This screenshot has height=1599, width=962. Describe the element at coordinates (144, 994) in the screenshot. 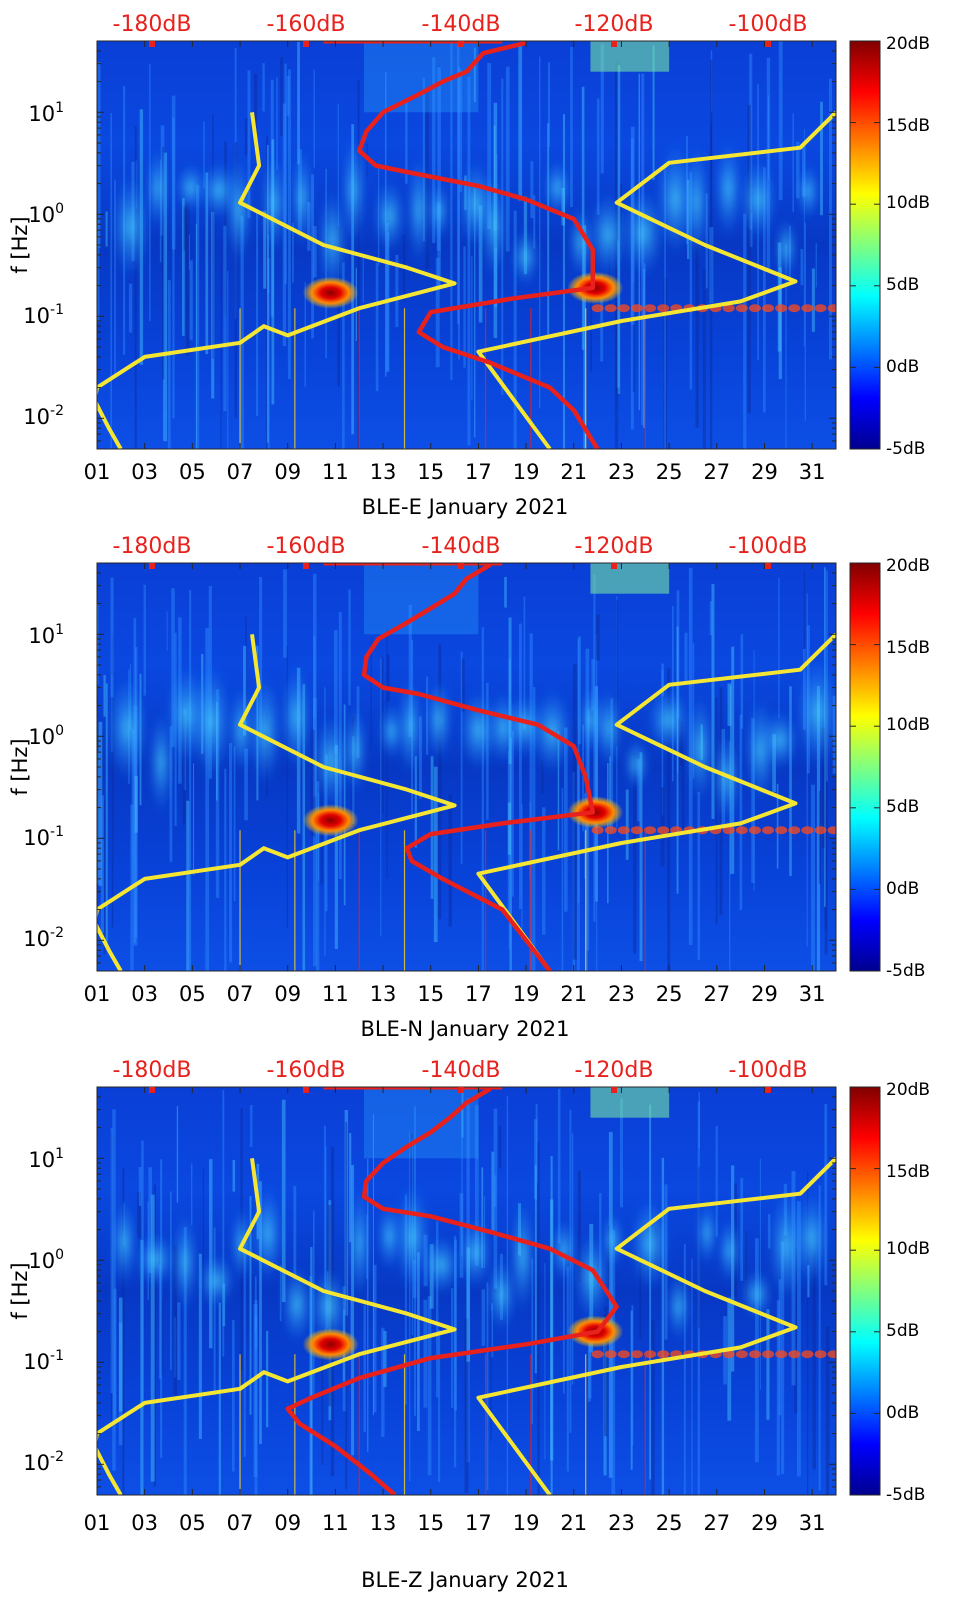

I see `x-tick-label: 03` at that location.